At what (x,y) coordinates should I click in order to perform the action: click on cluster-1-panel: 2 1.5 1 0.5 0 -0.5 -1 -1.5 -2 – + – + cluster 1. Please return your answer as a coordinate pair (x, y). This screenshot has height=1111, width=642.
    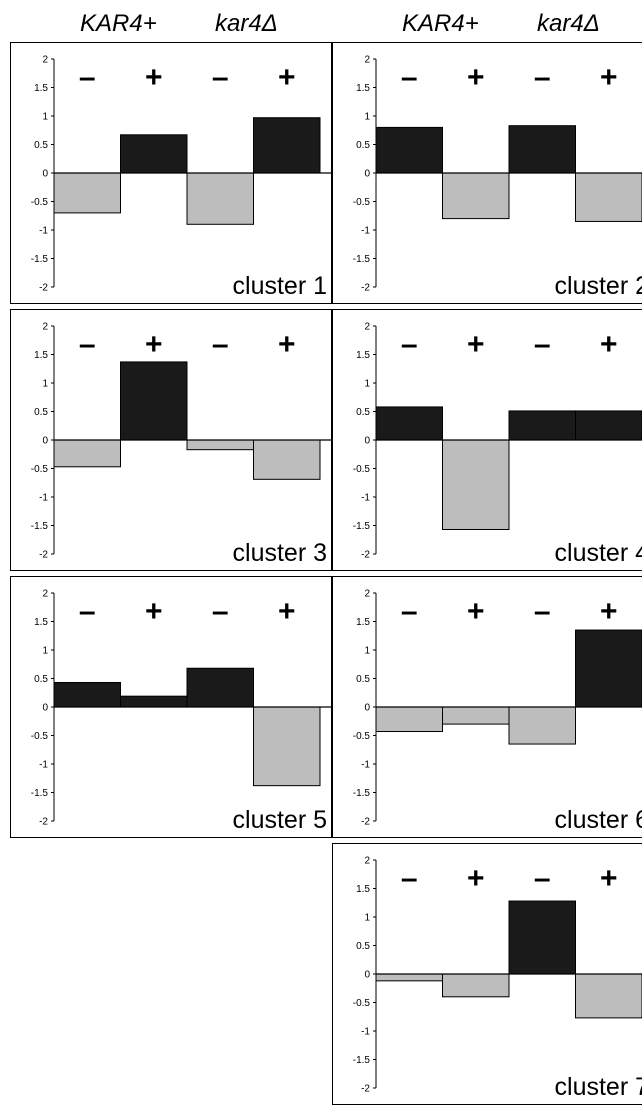
    Looking at the image, I should click on (171, 173).